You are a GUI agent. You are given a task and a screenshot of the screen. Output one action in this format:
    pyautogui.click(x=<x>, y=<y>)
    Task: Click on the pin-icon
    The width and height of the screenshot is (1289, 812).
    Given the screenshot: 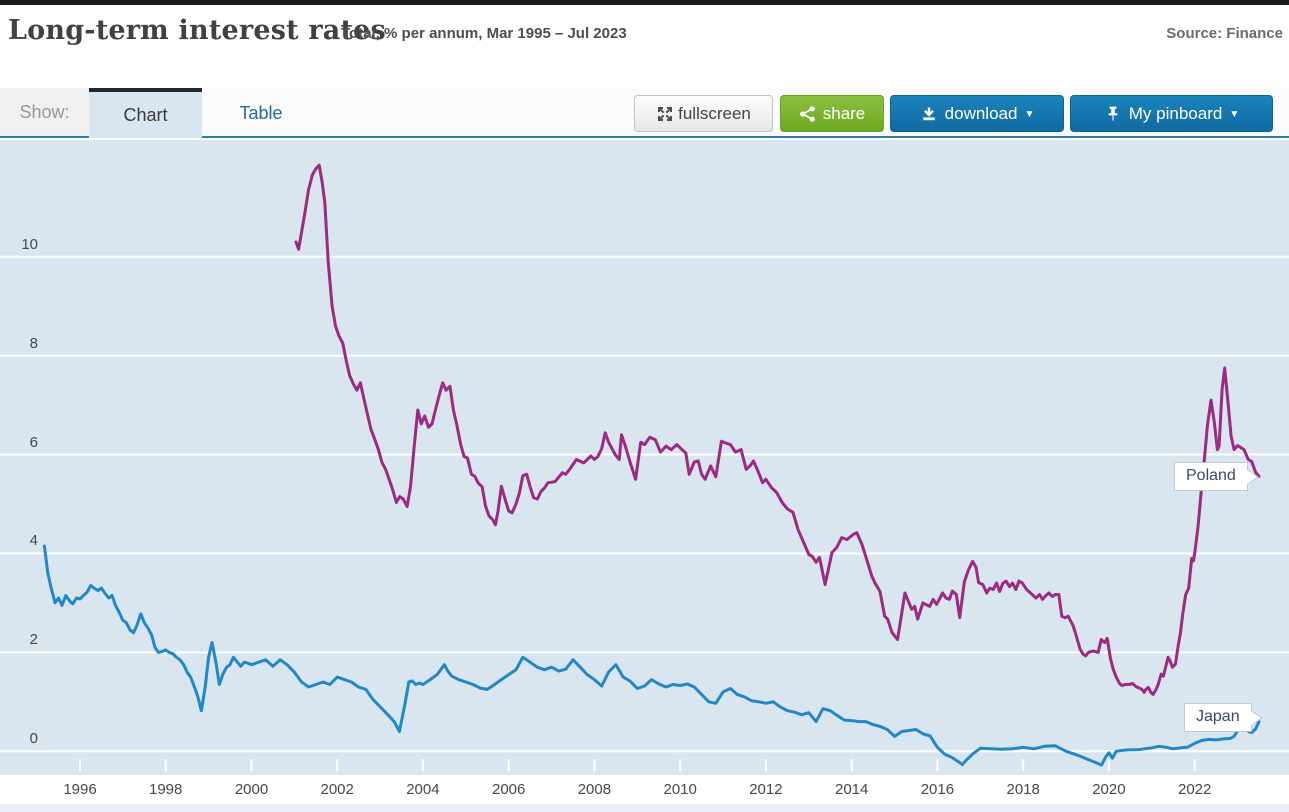 What is the action you would take?
    pyautogui.click(x=1113, y=114)
    